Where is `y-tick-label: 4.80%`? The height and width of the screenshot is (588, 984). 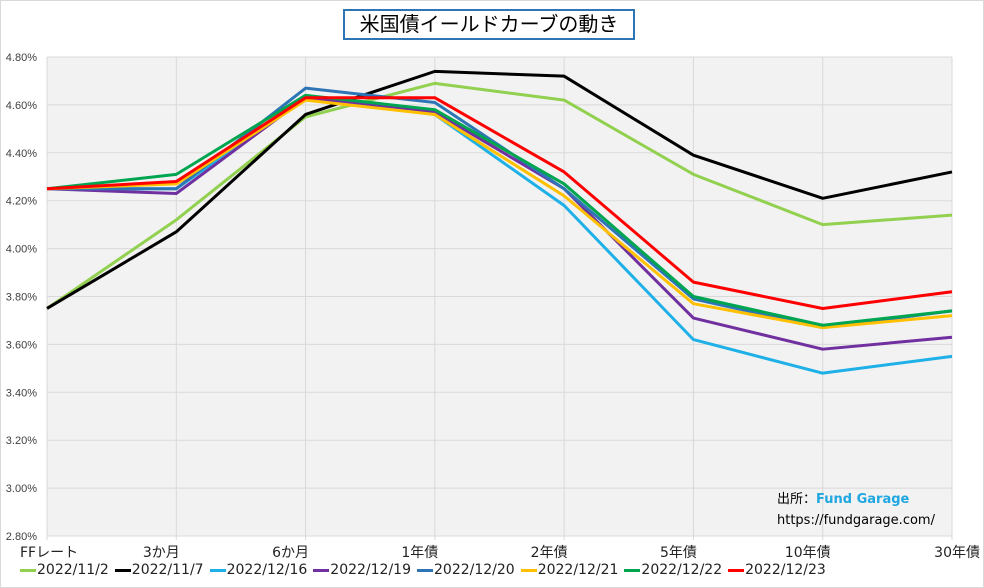 y-tick-label: 4.80% is located at coordinates (21, 58).